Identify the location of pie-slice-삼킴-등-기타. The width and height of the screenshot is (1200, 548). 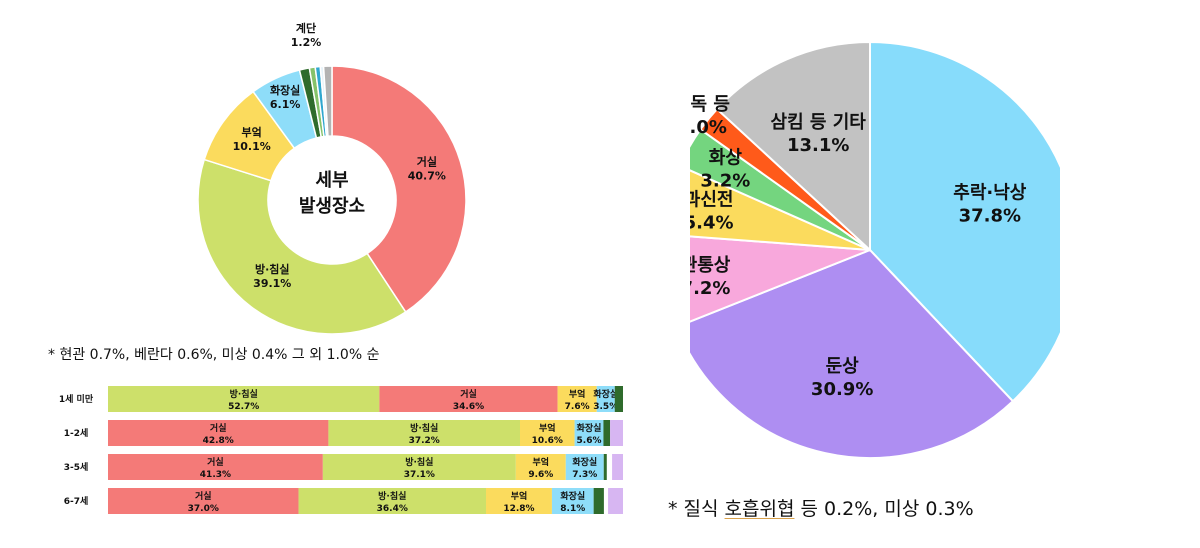
(793, 146).